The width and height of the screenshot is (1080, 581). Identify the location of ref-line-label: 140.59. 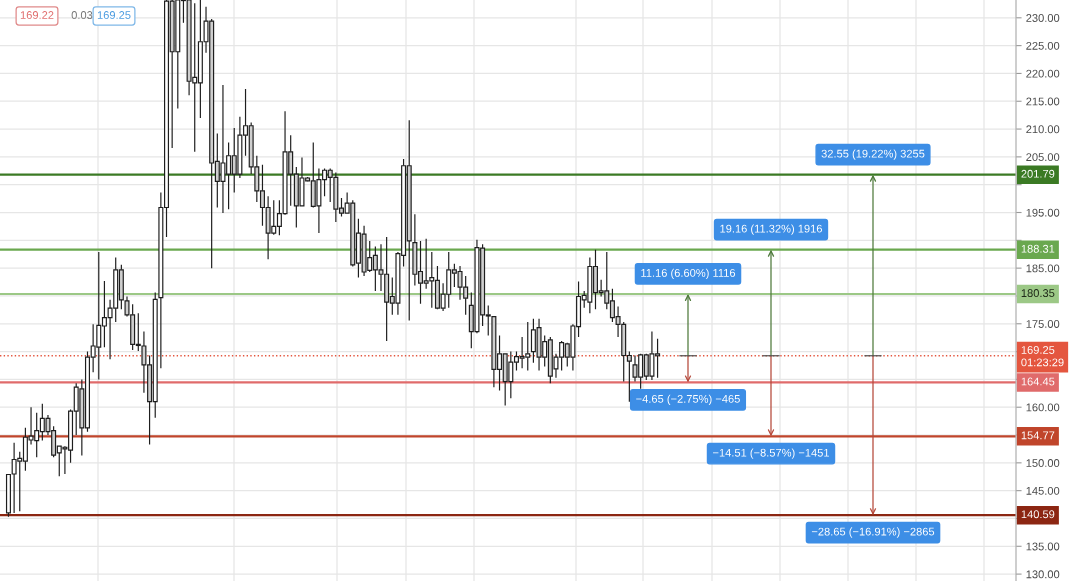
(1038, 514).